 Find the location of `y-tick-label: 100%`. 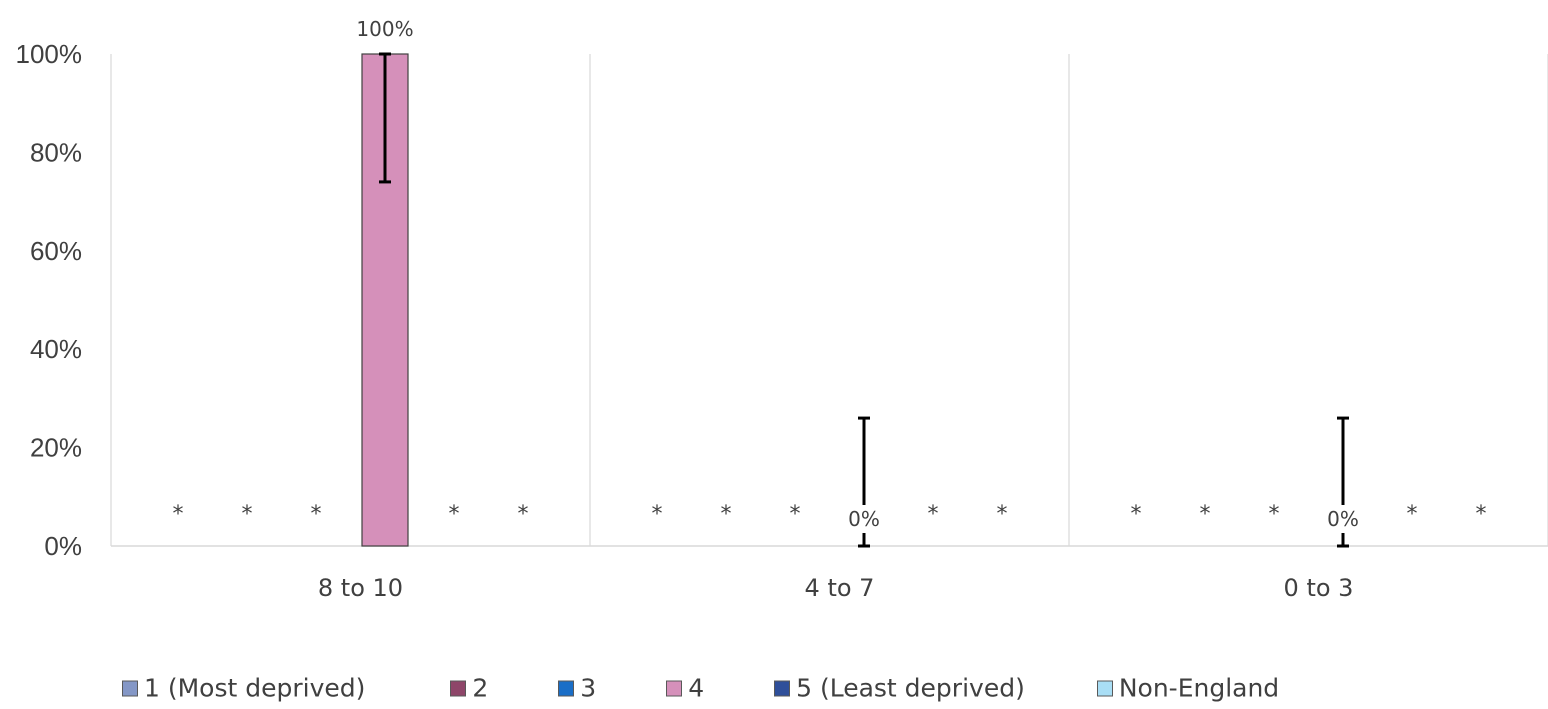

y-tick-label: 100% is located at coordinates (49, 54).